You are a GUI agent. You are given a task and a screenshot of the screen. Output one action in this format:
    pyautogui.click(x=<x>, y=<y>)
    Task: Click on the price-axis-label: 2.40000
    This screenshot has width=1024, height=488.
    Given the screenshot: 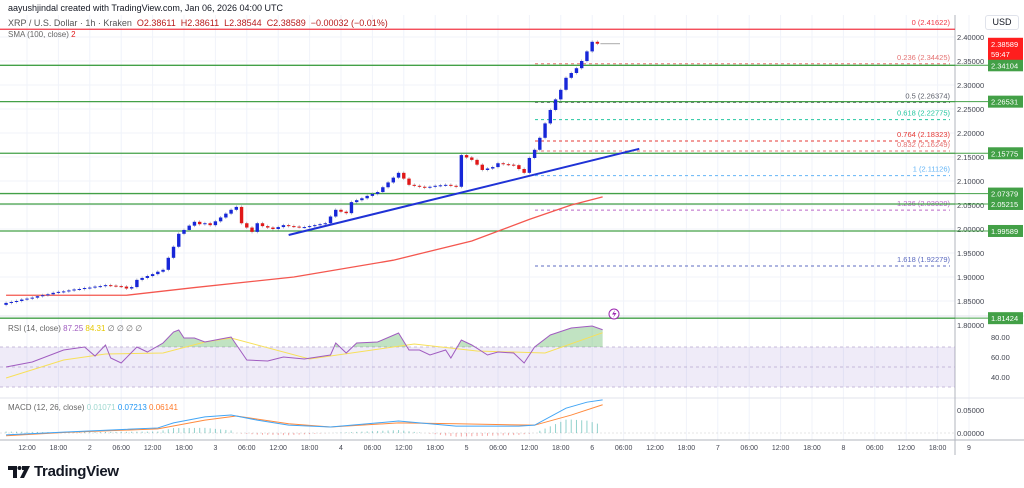 What is the action you would take?
    pyautogui.click(x=970, y=37)
    